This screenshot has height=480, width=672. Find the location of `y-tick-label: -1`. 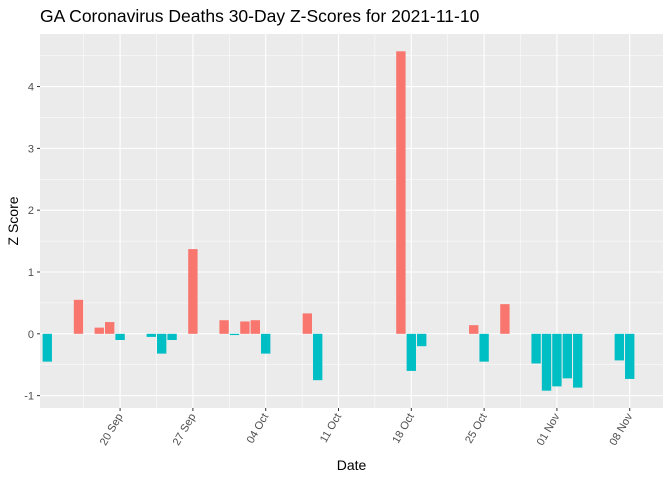

y-tick-label: -1 is located at coordinates (29, 397).